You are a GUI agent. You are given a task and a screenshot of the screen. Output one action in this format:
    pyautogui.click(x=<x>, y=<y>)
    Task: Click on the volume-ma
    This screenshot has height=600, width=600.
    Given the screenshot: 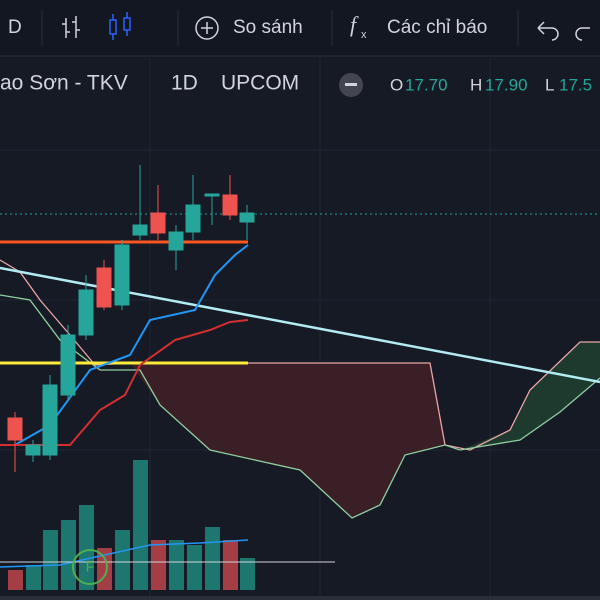 What is the action you would take?
    pyautogui.click(x=124, y=553)
    